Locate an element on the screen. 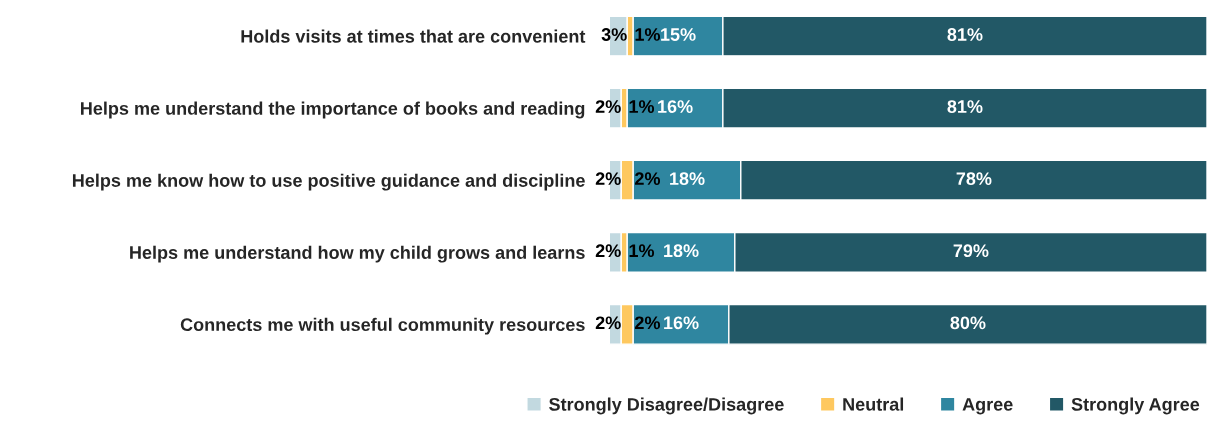  y-tick-label: Helps me understand how my child grows and learns is located at coordinates (357, 254).